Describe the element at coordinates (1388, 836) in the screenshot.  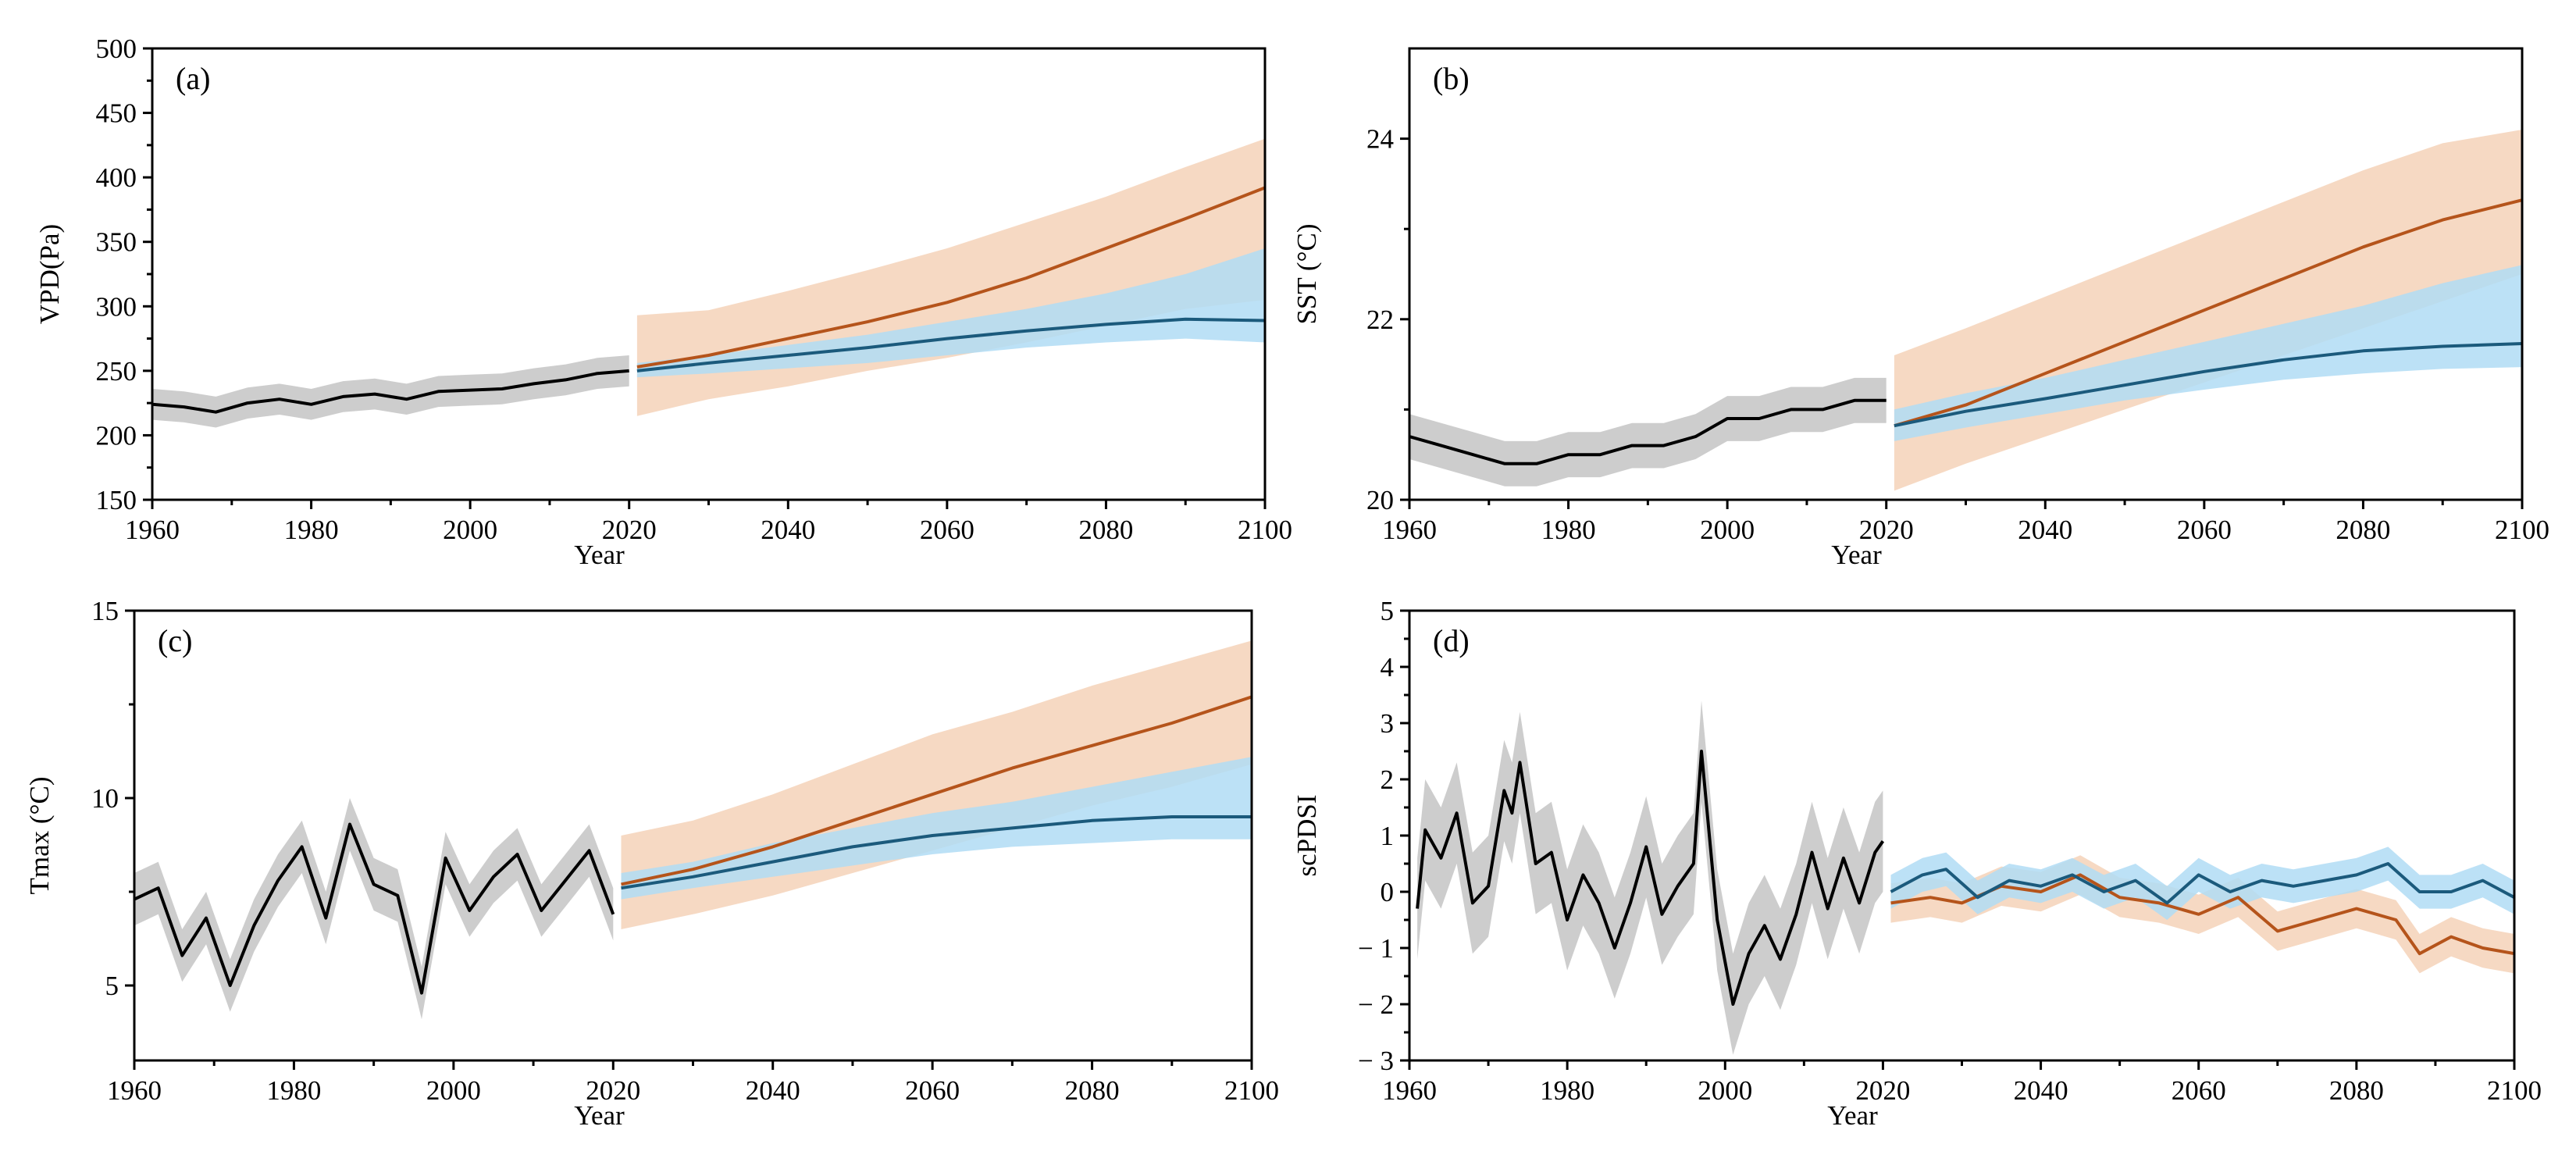
I see `y-tick-label: 1` at that location.